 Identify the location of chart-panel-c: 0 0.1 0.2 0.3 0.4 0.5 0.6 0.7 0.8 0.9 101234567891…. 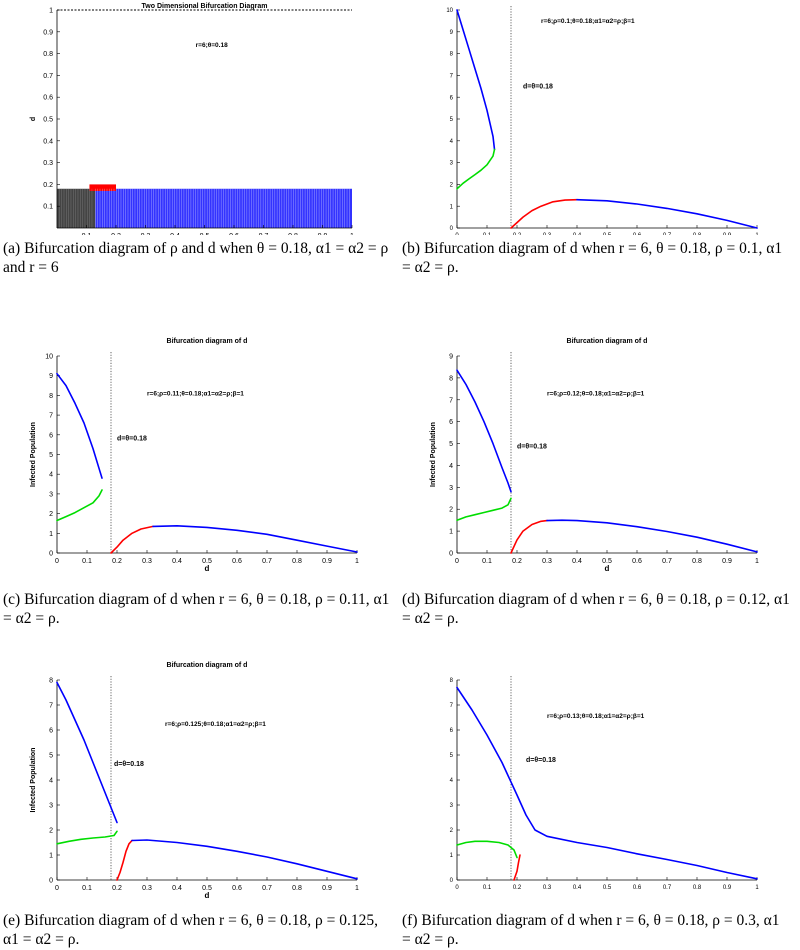
(194, 455).